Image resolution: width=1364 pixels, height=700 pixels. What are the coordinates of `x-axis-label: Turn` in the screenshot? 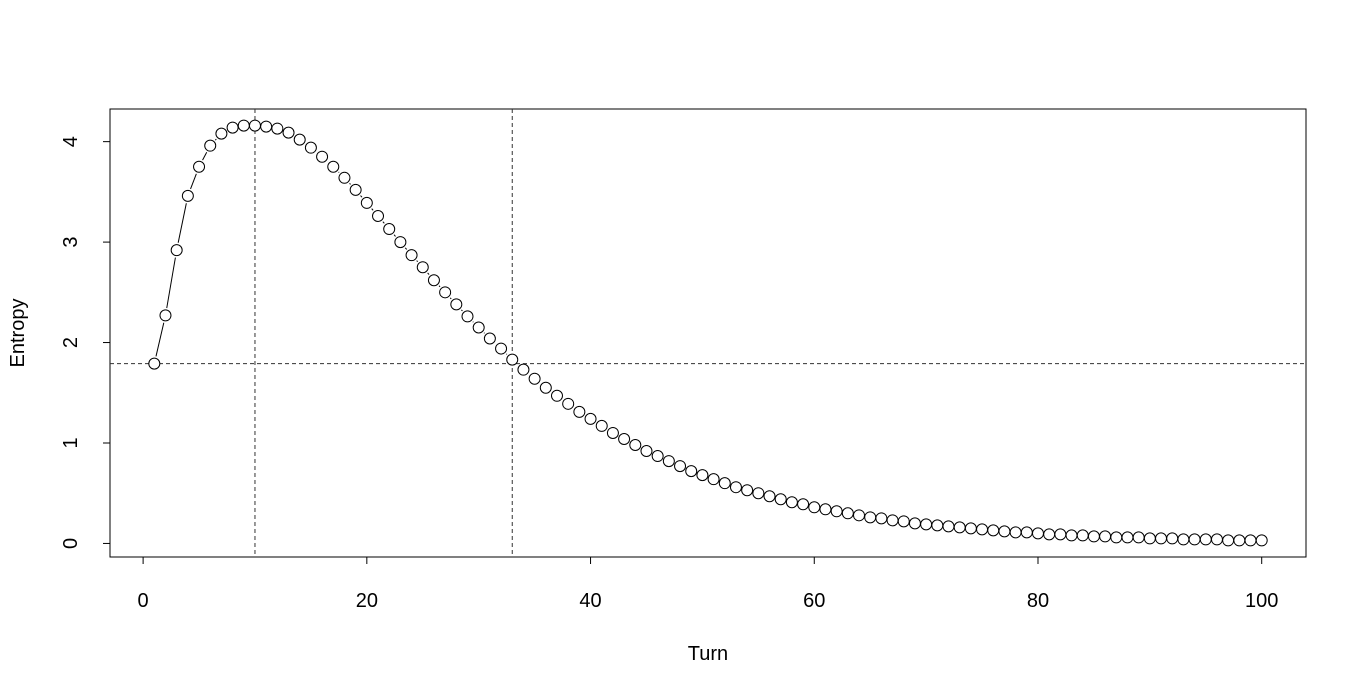 It's located at (708, 654).